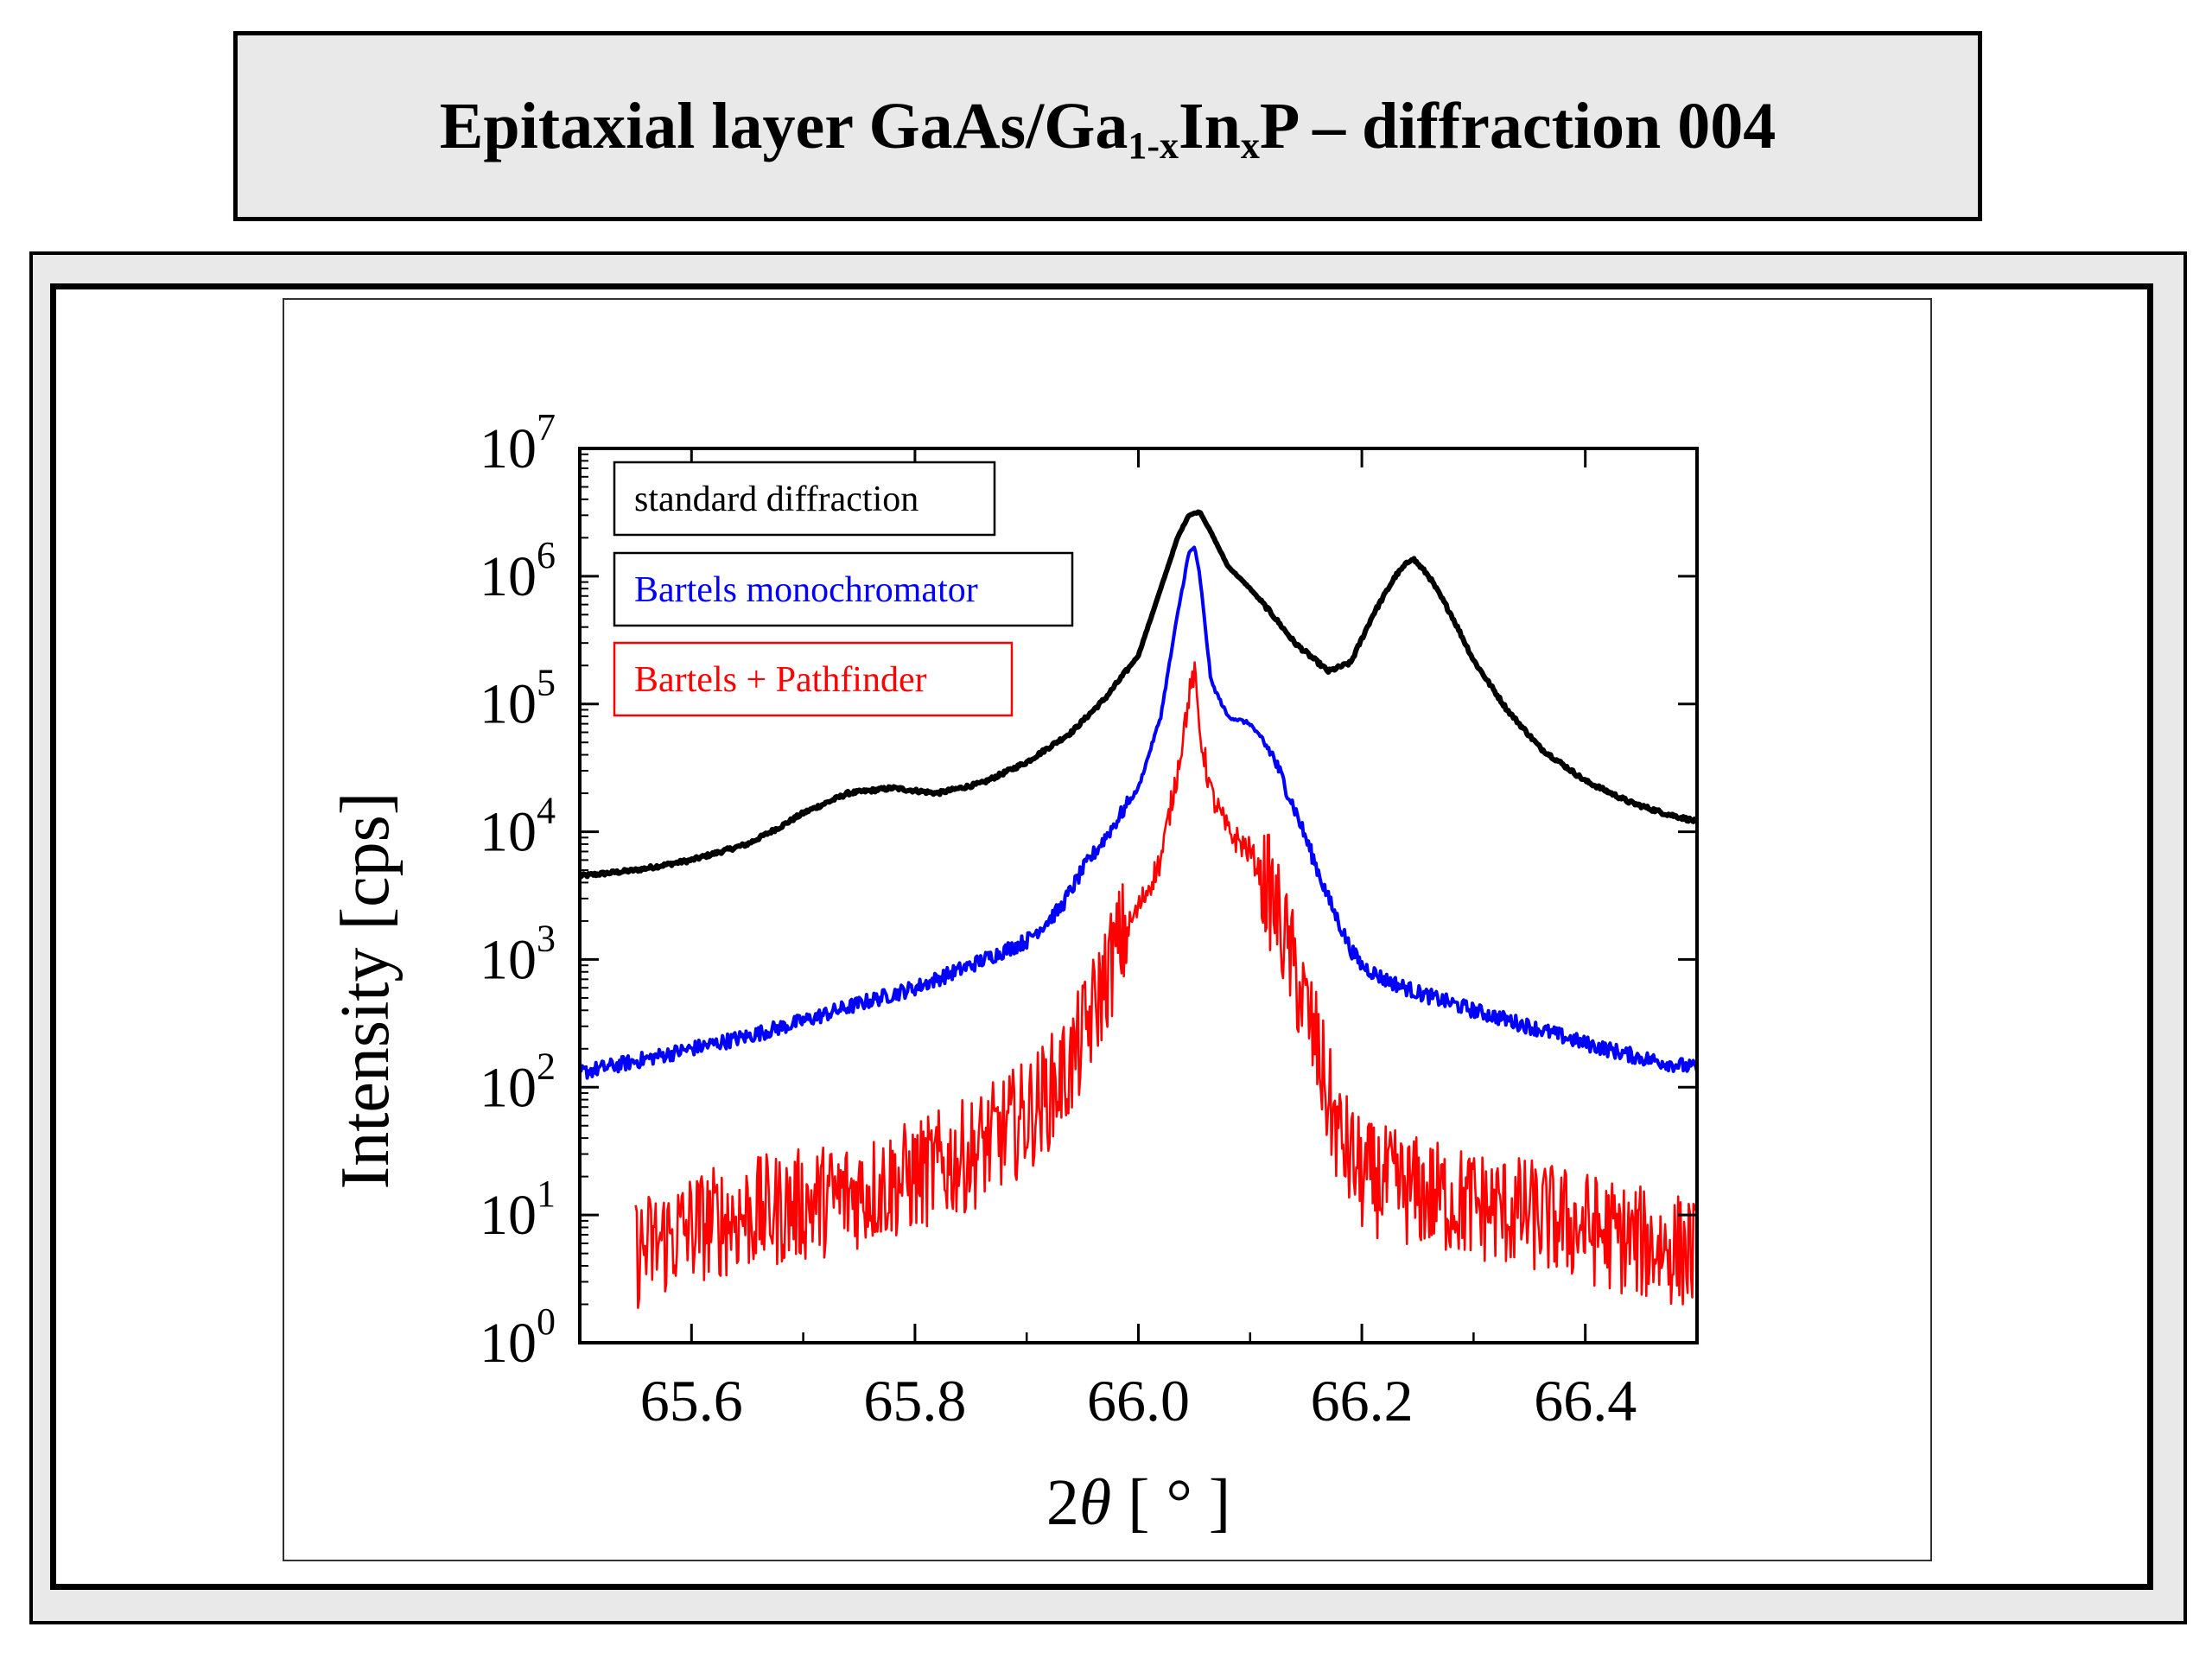 The width and height of the screenshot is (2212, 1659). What do you see at coordinates (1170, 1502) in the screenshot?
I see `x-axis-label-suffix: [ ° ]` at bounding box center [1170, 1502].